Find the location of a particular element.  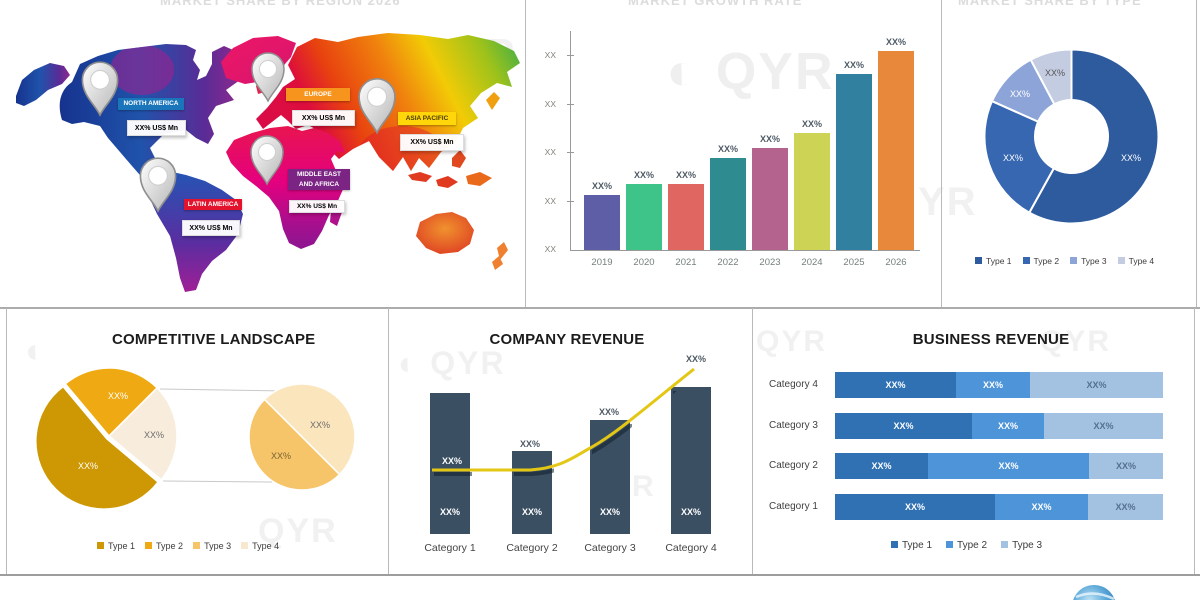

svg-text: Category 4 is located at coordinates (691, 548).